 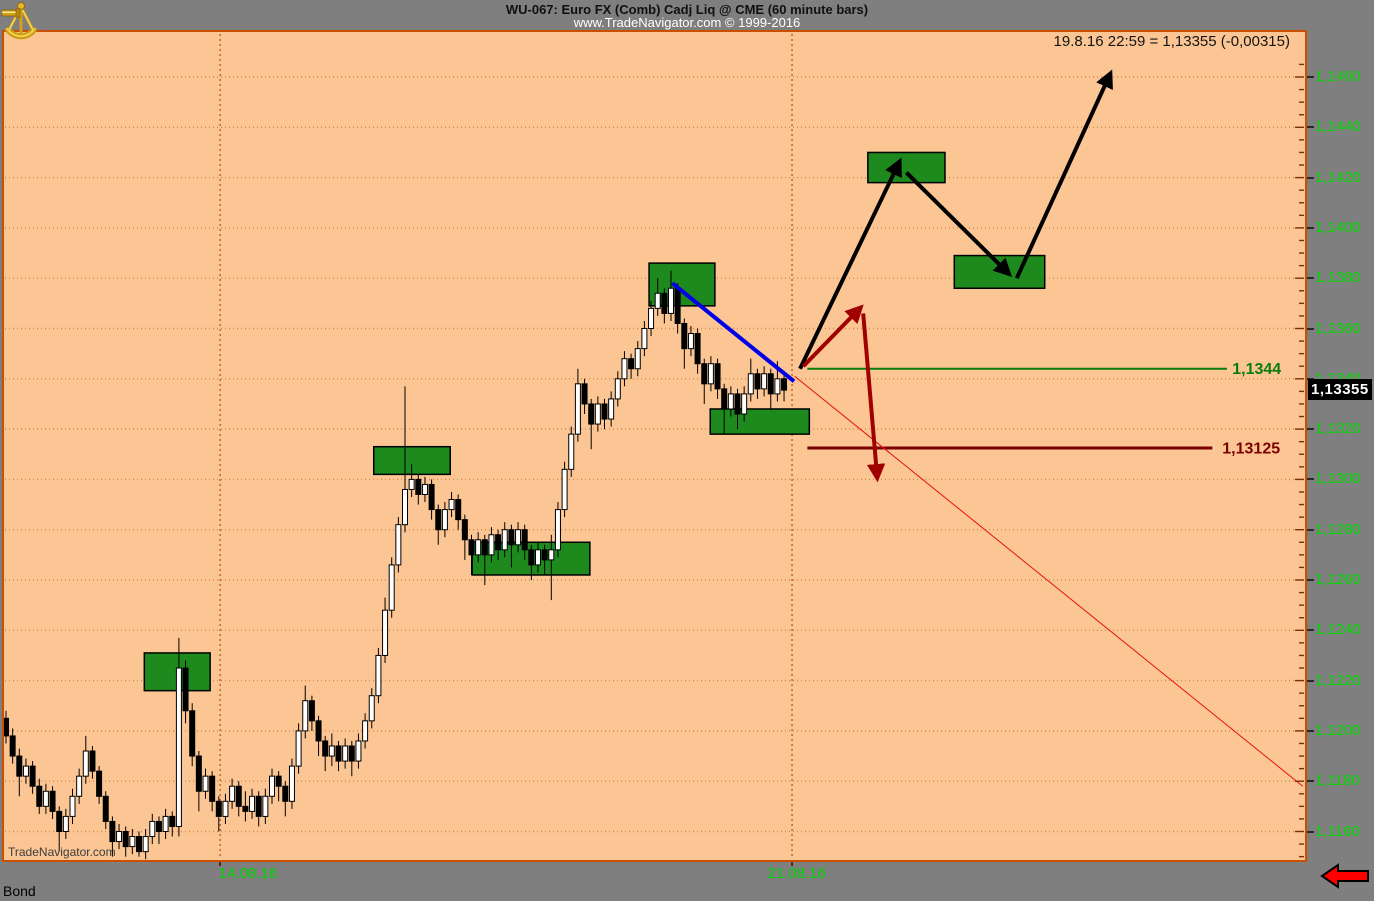 I want to click on y-axis-label: 1,1160, so click(x=1337, y=831).